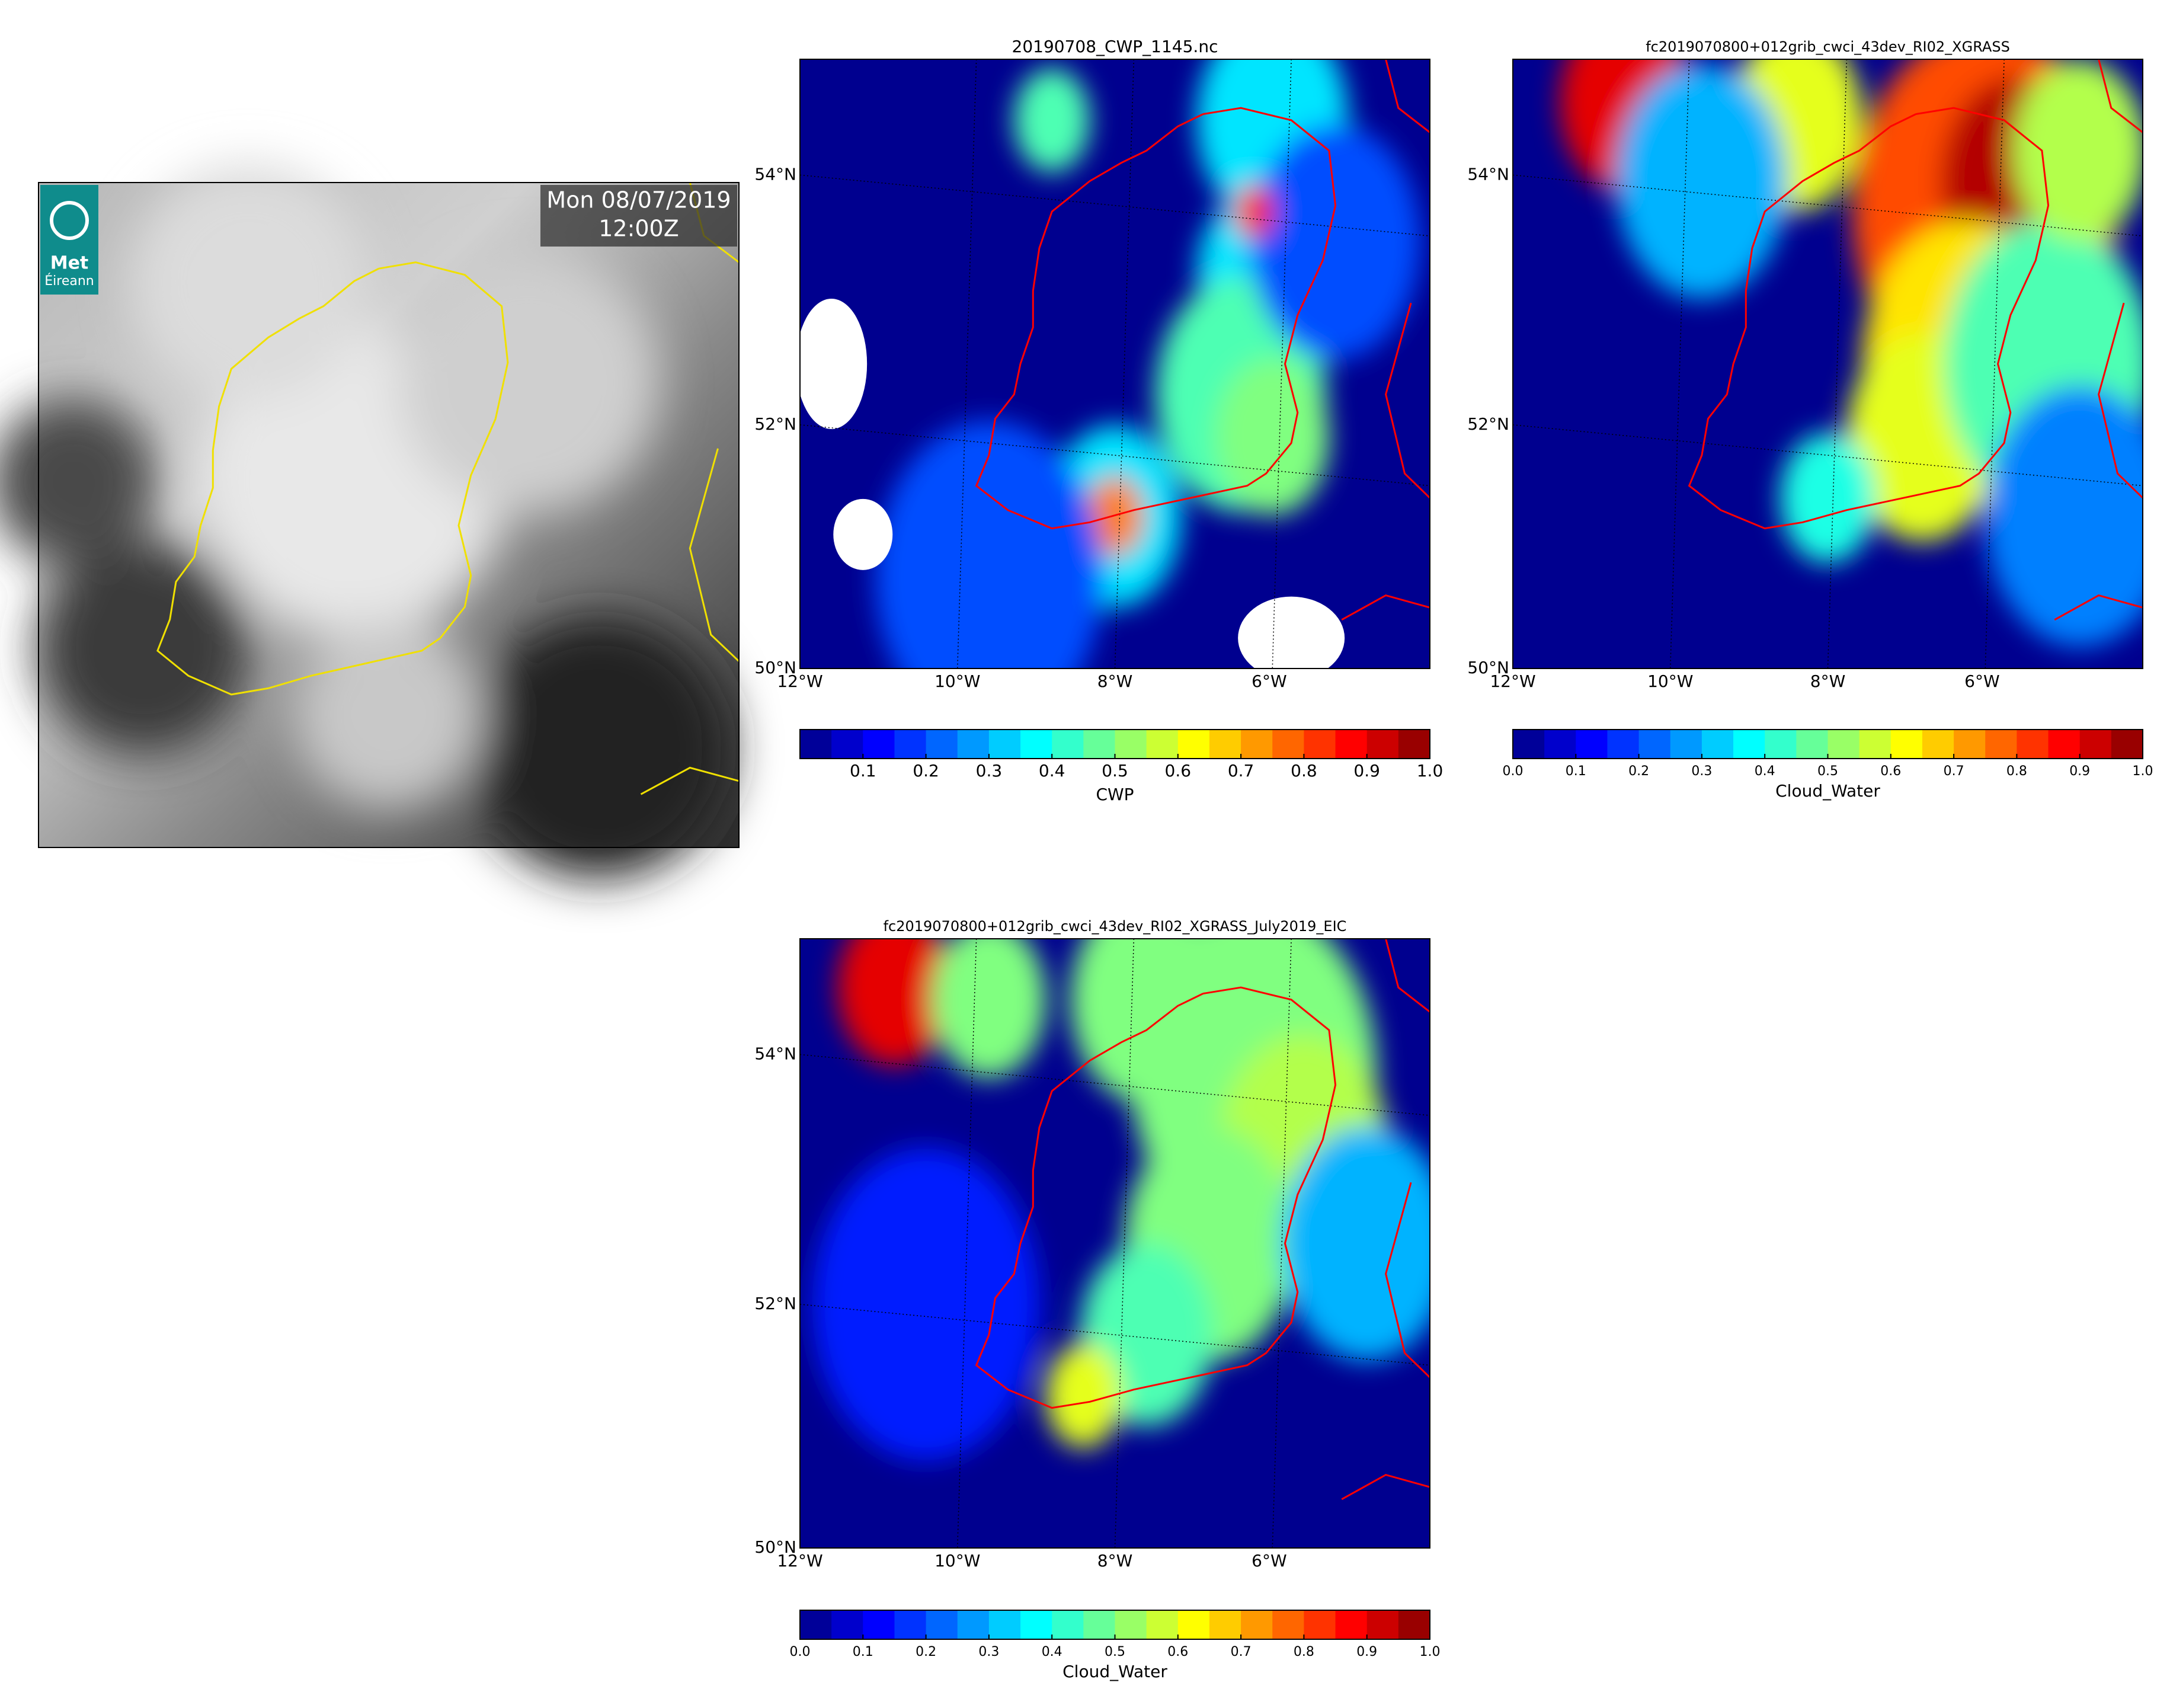  I want to click on lon-label: 8°W, so click(1115, 681).